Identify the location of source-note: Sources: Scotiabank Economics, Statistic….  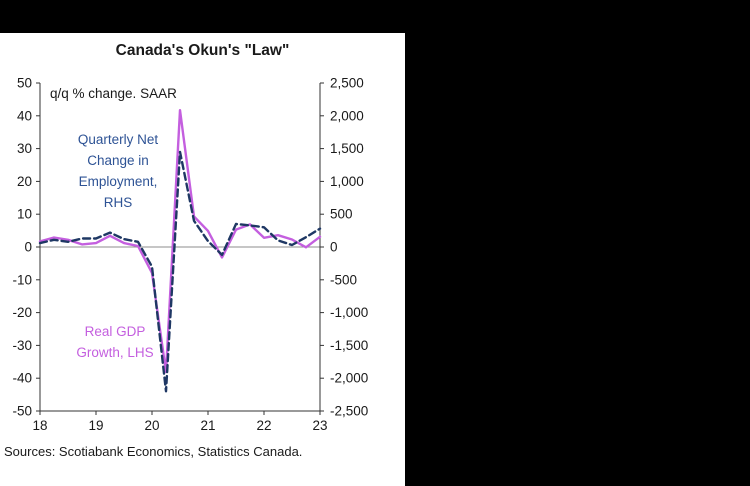
(153, 451).